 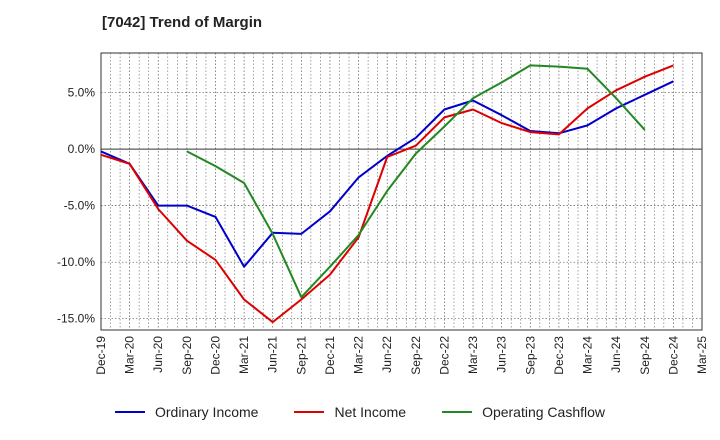 What do you see at coordinates (544, 412) in the screenshot?
I see `legend-label-operating-cashflow: Operating Cashflow` at bounding box center [544, 412].